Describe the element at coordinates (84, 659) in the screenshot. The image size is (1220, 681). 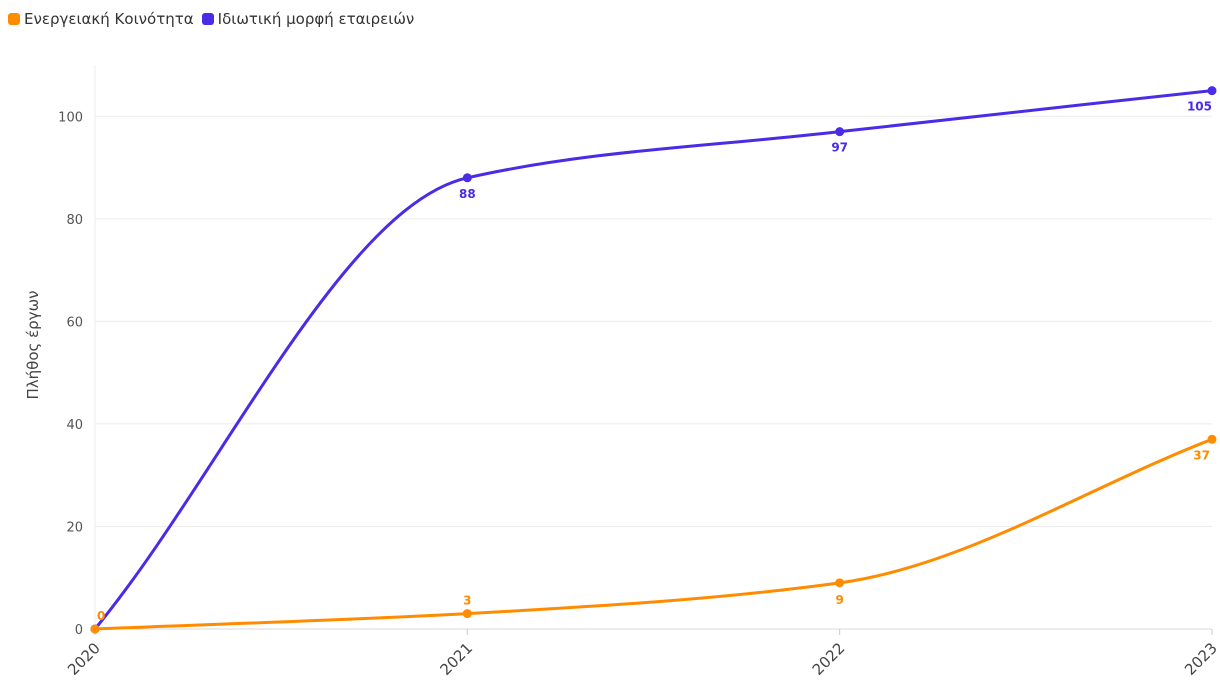
I see `x-tick-label: 2020` at that location.